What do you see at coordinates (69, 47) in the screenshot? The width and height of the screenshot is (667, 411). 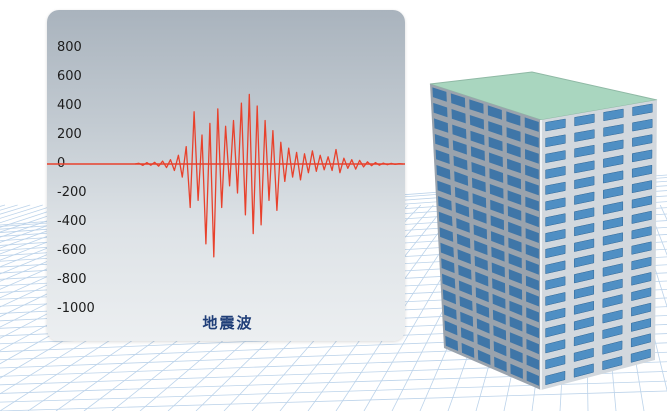 I see `y-tick-label: 800` at bounding box center [69, 47].